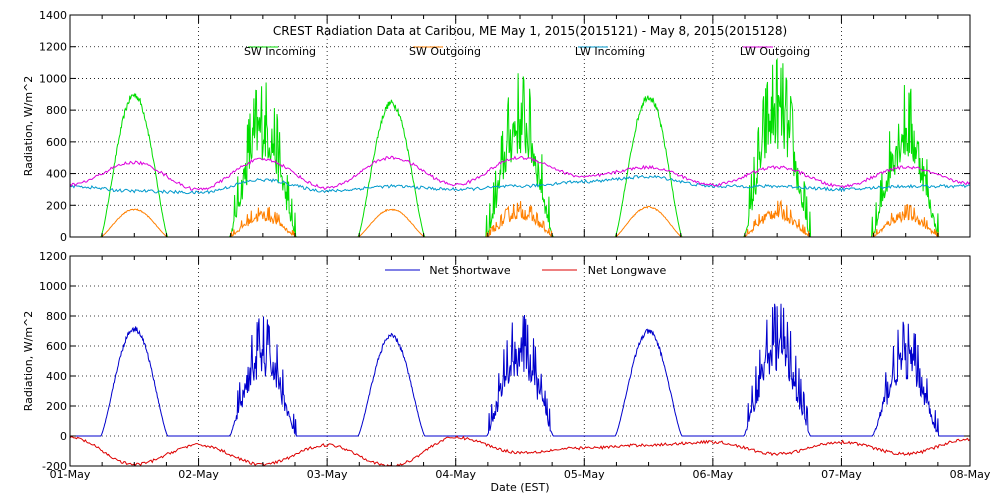 The image size is (1000, 500). What do you see at coordinates (610, 51) in the screenshot?
I see `legend-label: LW Incoming` at bounding box center [610, 51].